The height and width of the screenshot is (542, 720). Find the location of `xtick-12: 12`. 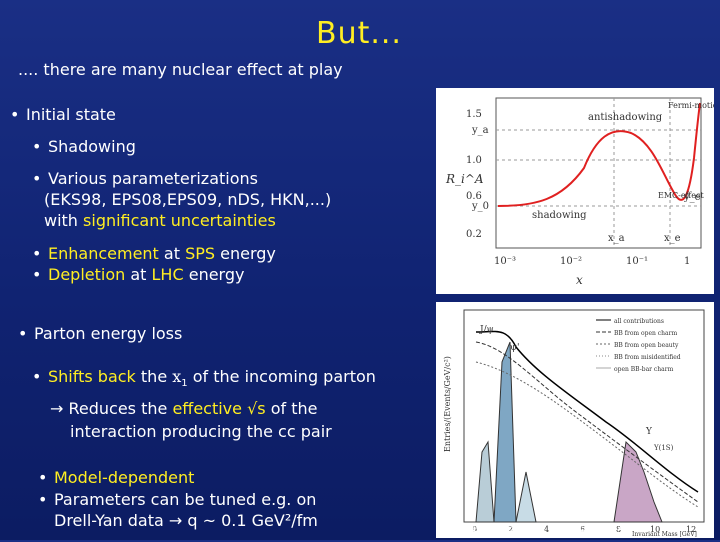

xtick-12: 12 is located at coordinates (691, 529).